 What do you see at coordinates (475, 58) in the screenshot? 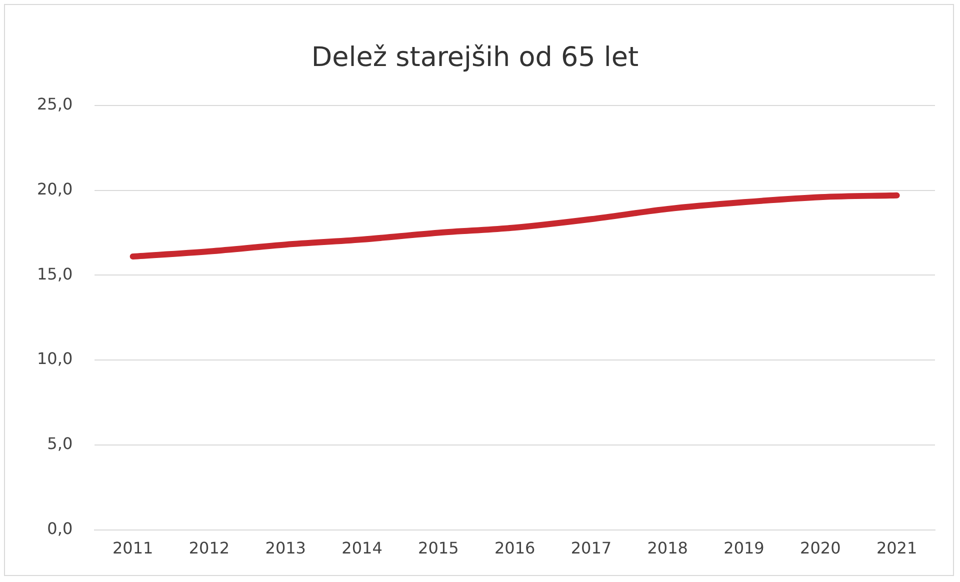
I see `chart-title: Delež starejših od 65 let` at bounding box center [475, 58].